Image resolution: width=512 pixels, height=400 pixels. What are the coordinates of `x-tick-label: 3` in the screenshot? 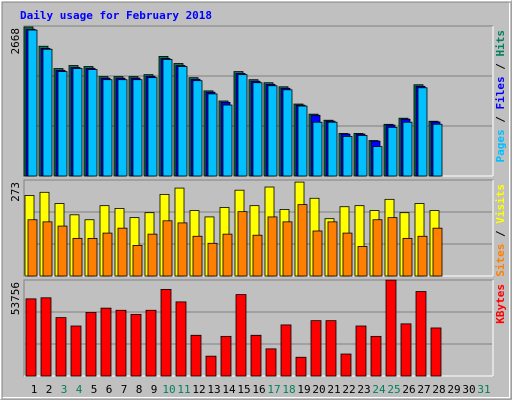 It's located at (64, 389).